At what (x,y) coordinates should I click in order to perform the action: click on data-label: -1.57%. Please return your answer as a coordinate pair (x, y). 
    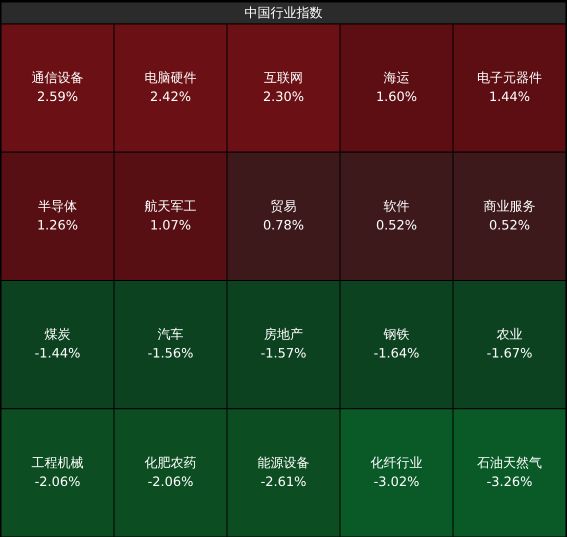
    Looking at the image, I should click on (283, 354).